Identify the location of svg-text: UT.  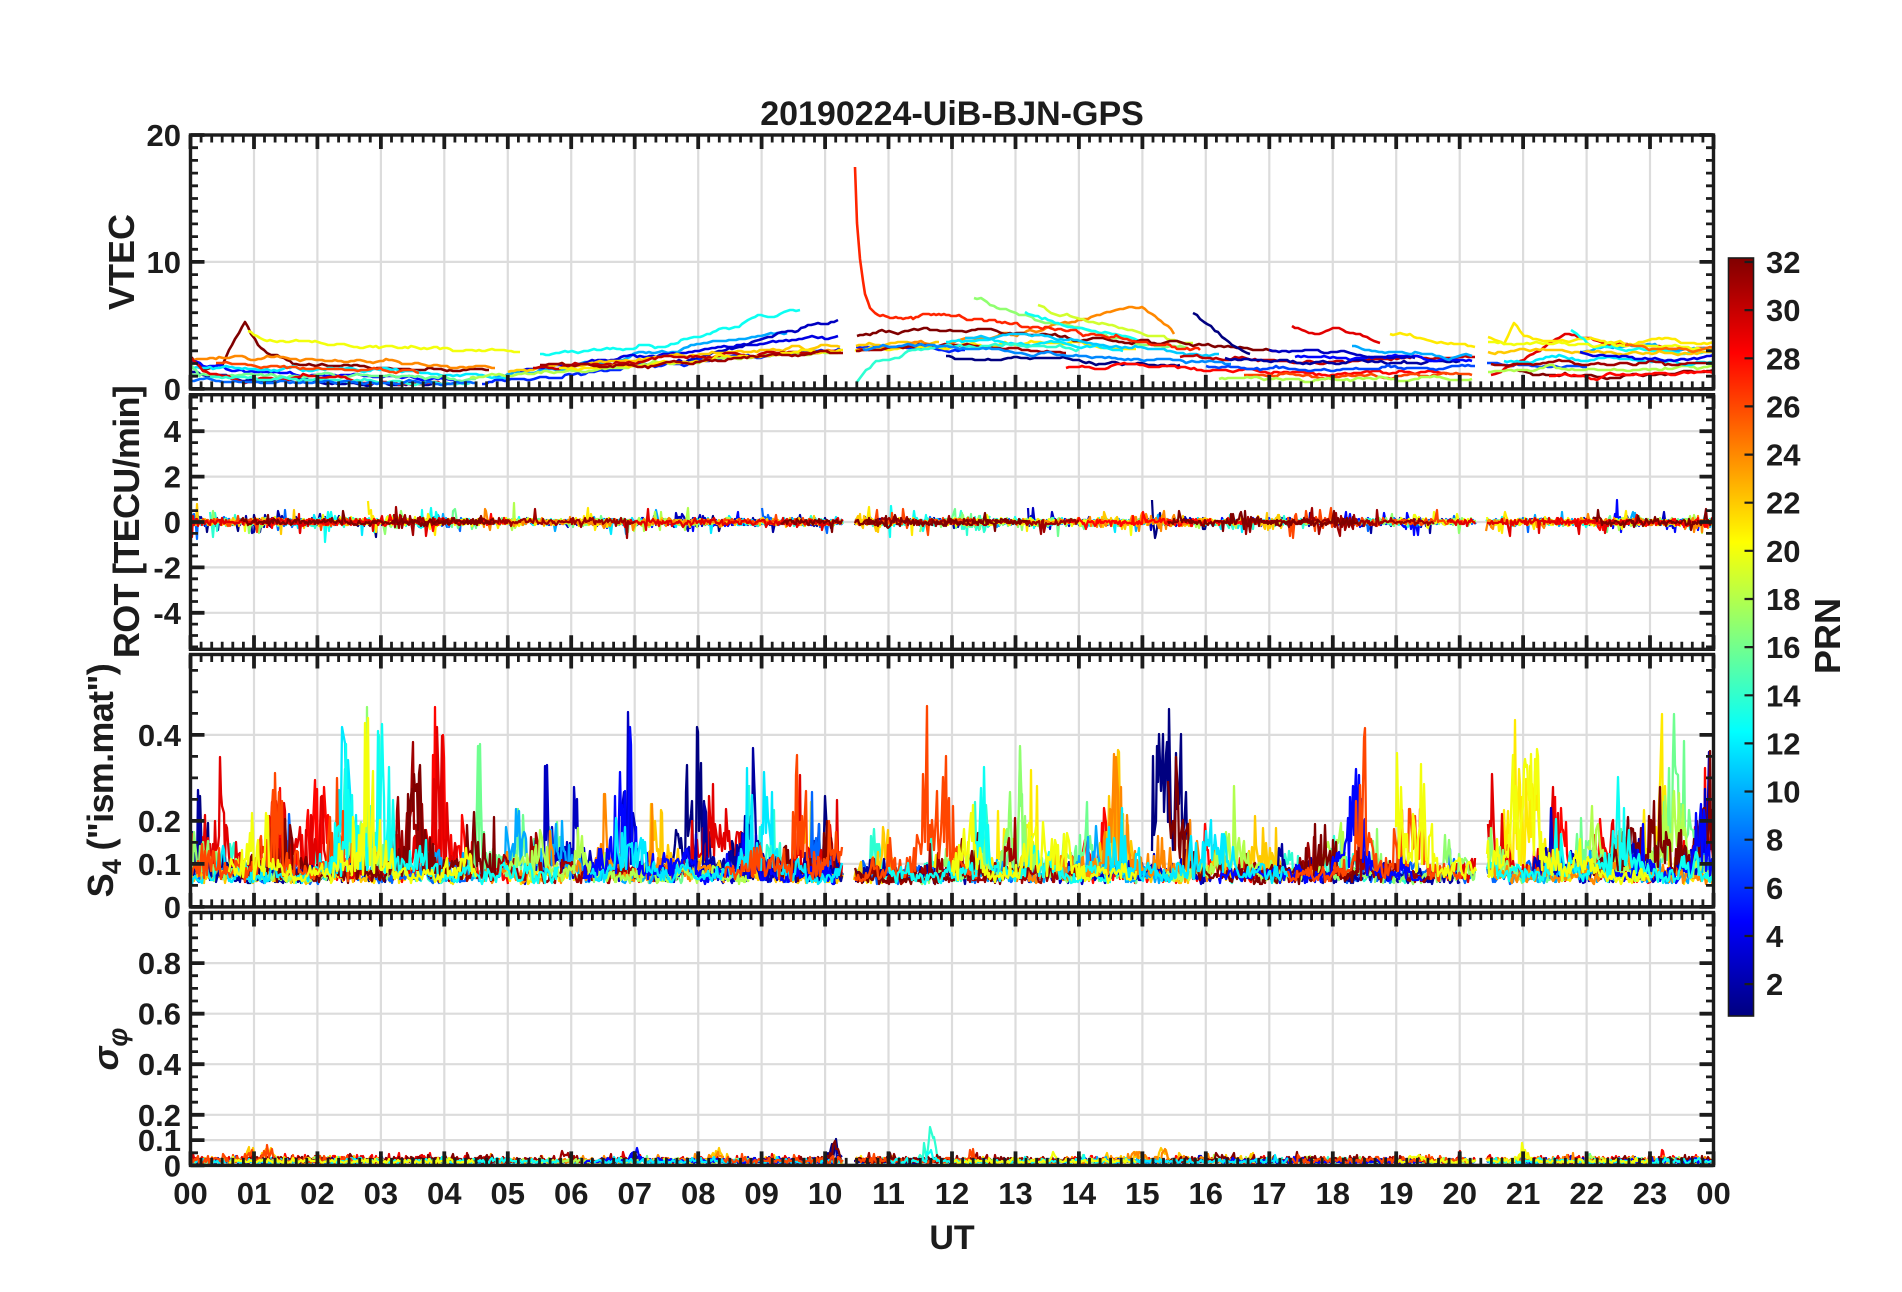
(952, 1238).